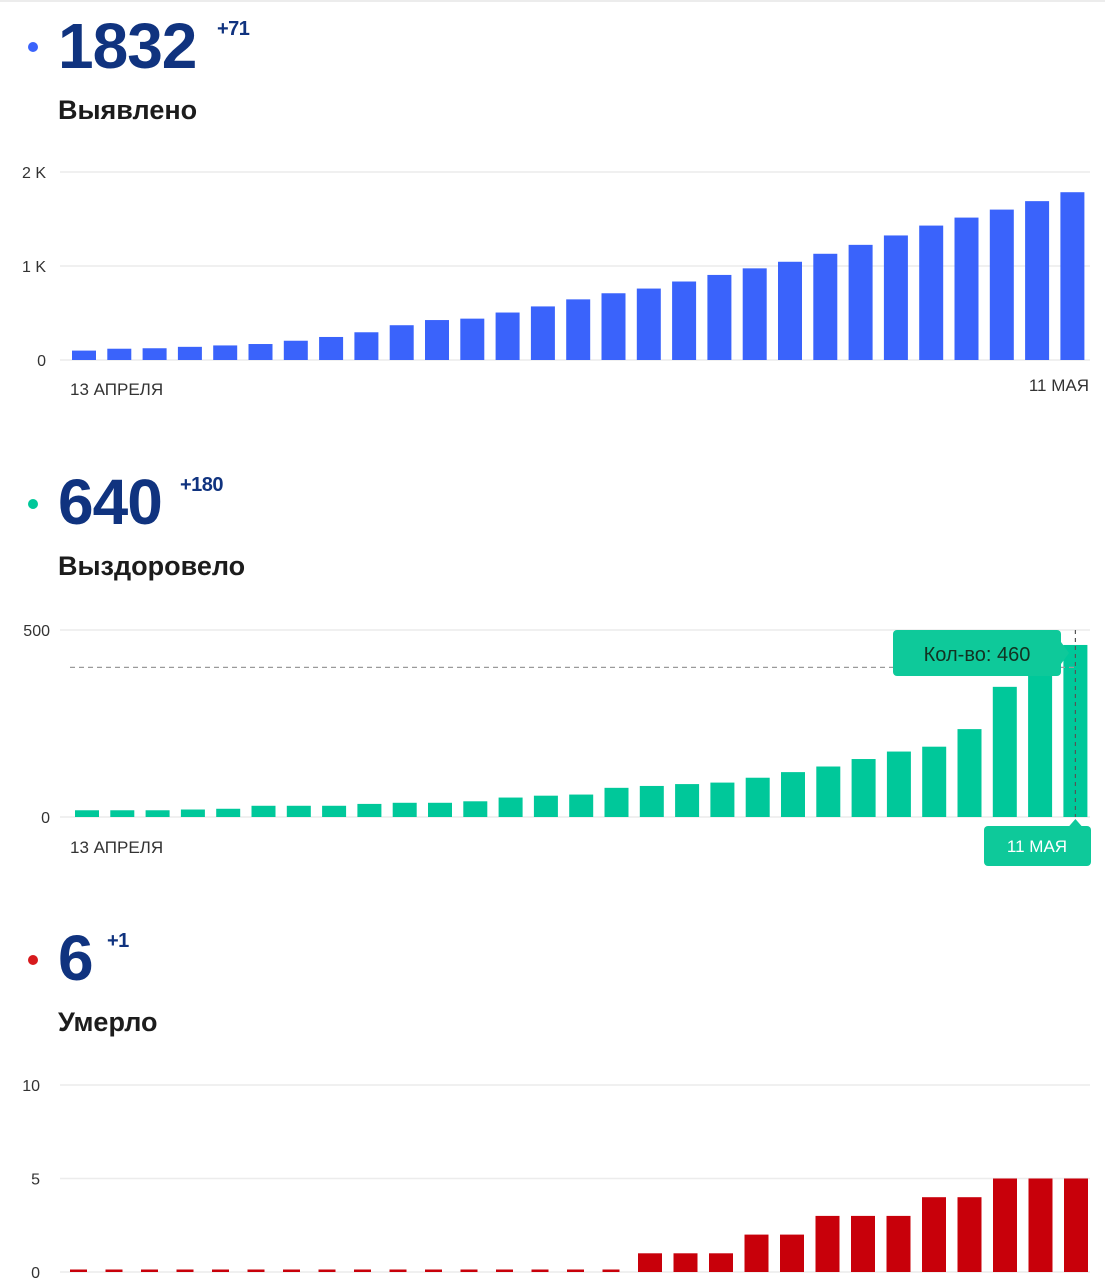 Image resolution: width=1105 pixels, height=1280 pixels. I want to click on stat-value-recovered: 640, so click(110, 502).